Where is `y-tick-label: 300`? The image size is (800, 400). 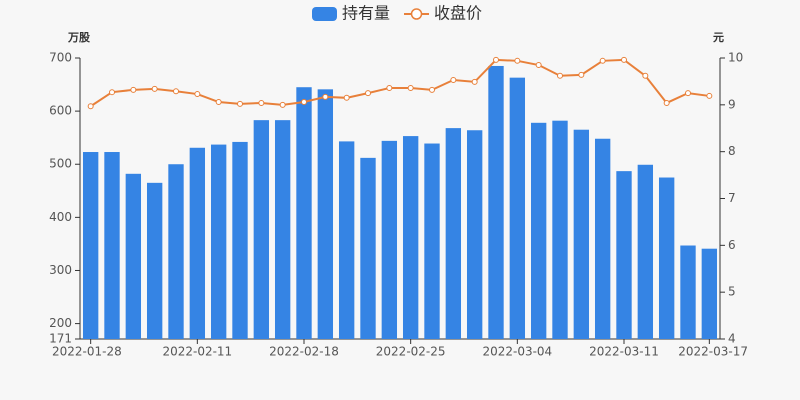
y-tick-label: 300 is located at coordinates (60, 270).